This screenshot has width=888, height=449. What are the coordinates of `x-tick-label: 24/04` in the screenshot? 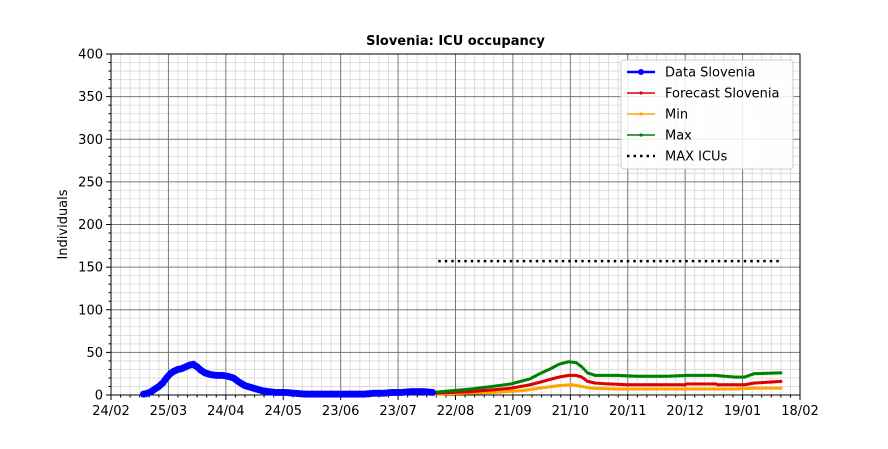 It's located at (225, 411).